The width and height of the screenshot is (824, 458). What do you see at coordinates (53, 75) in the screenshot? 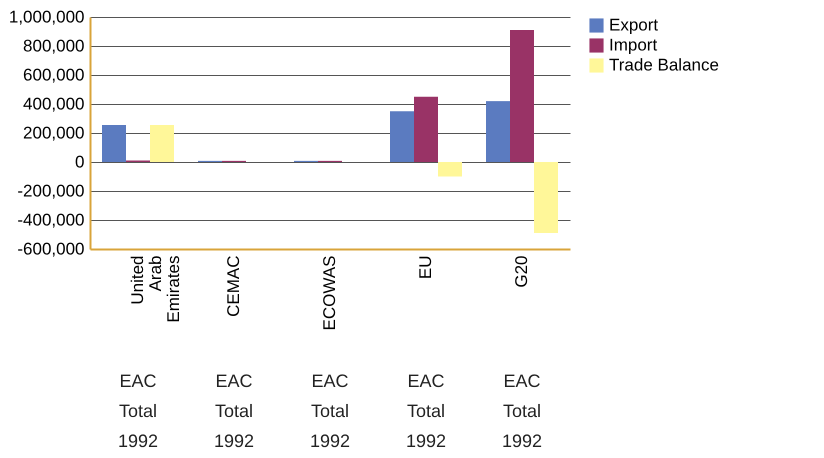
I see `y-tick-label: 600,000` at bounding box center [53, 75].